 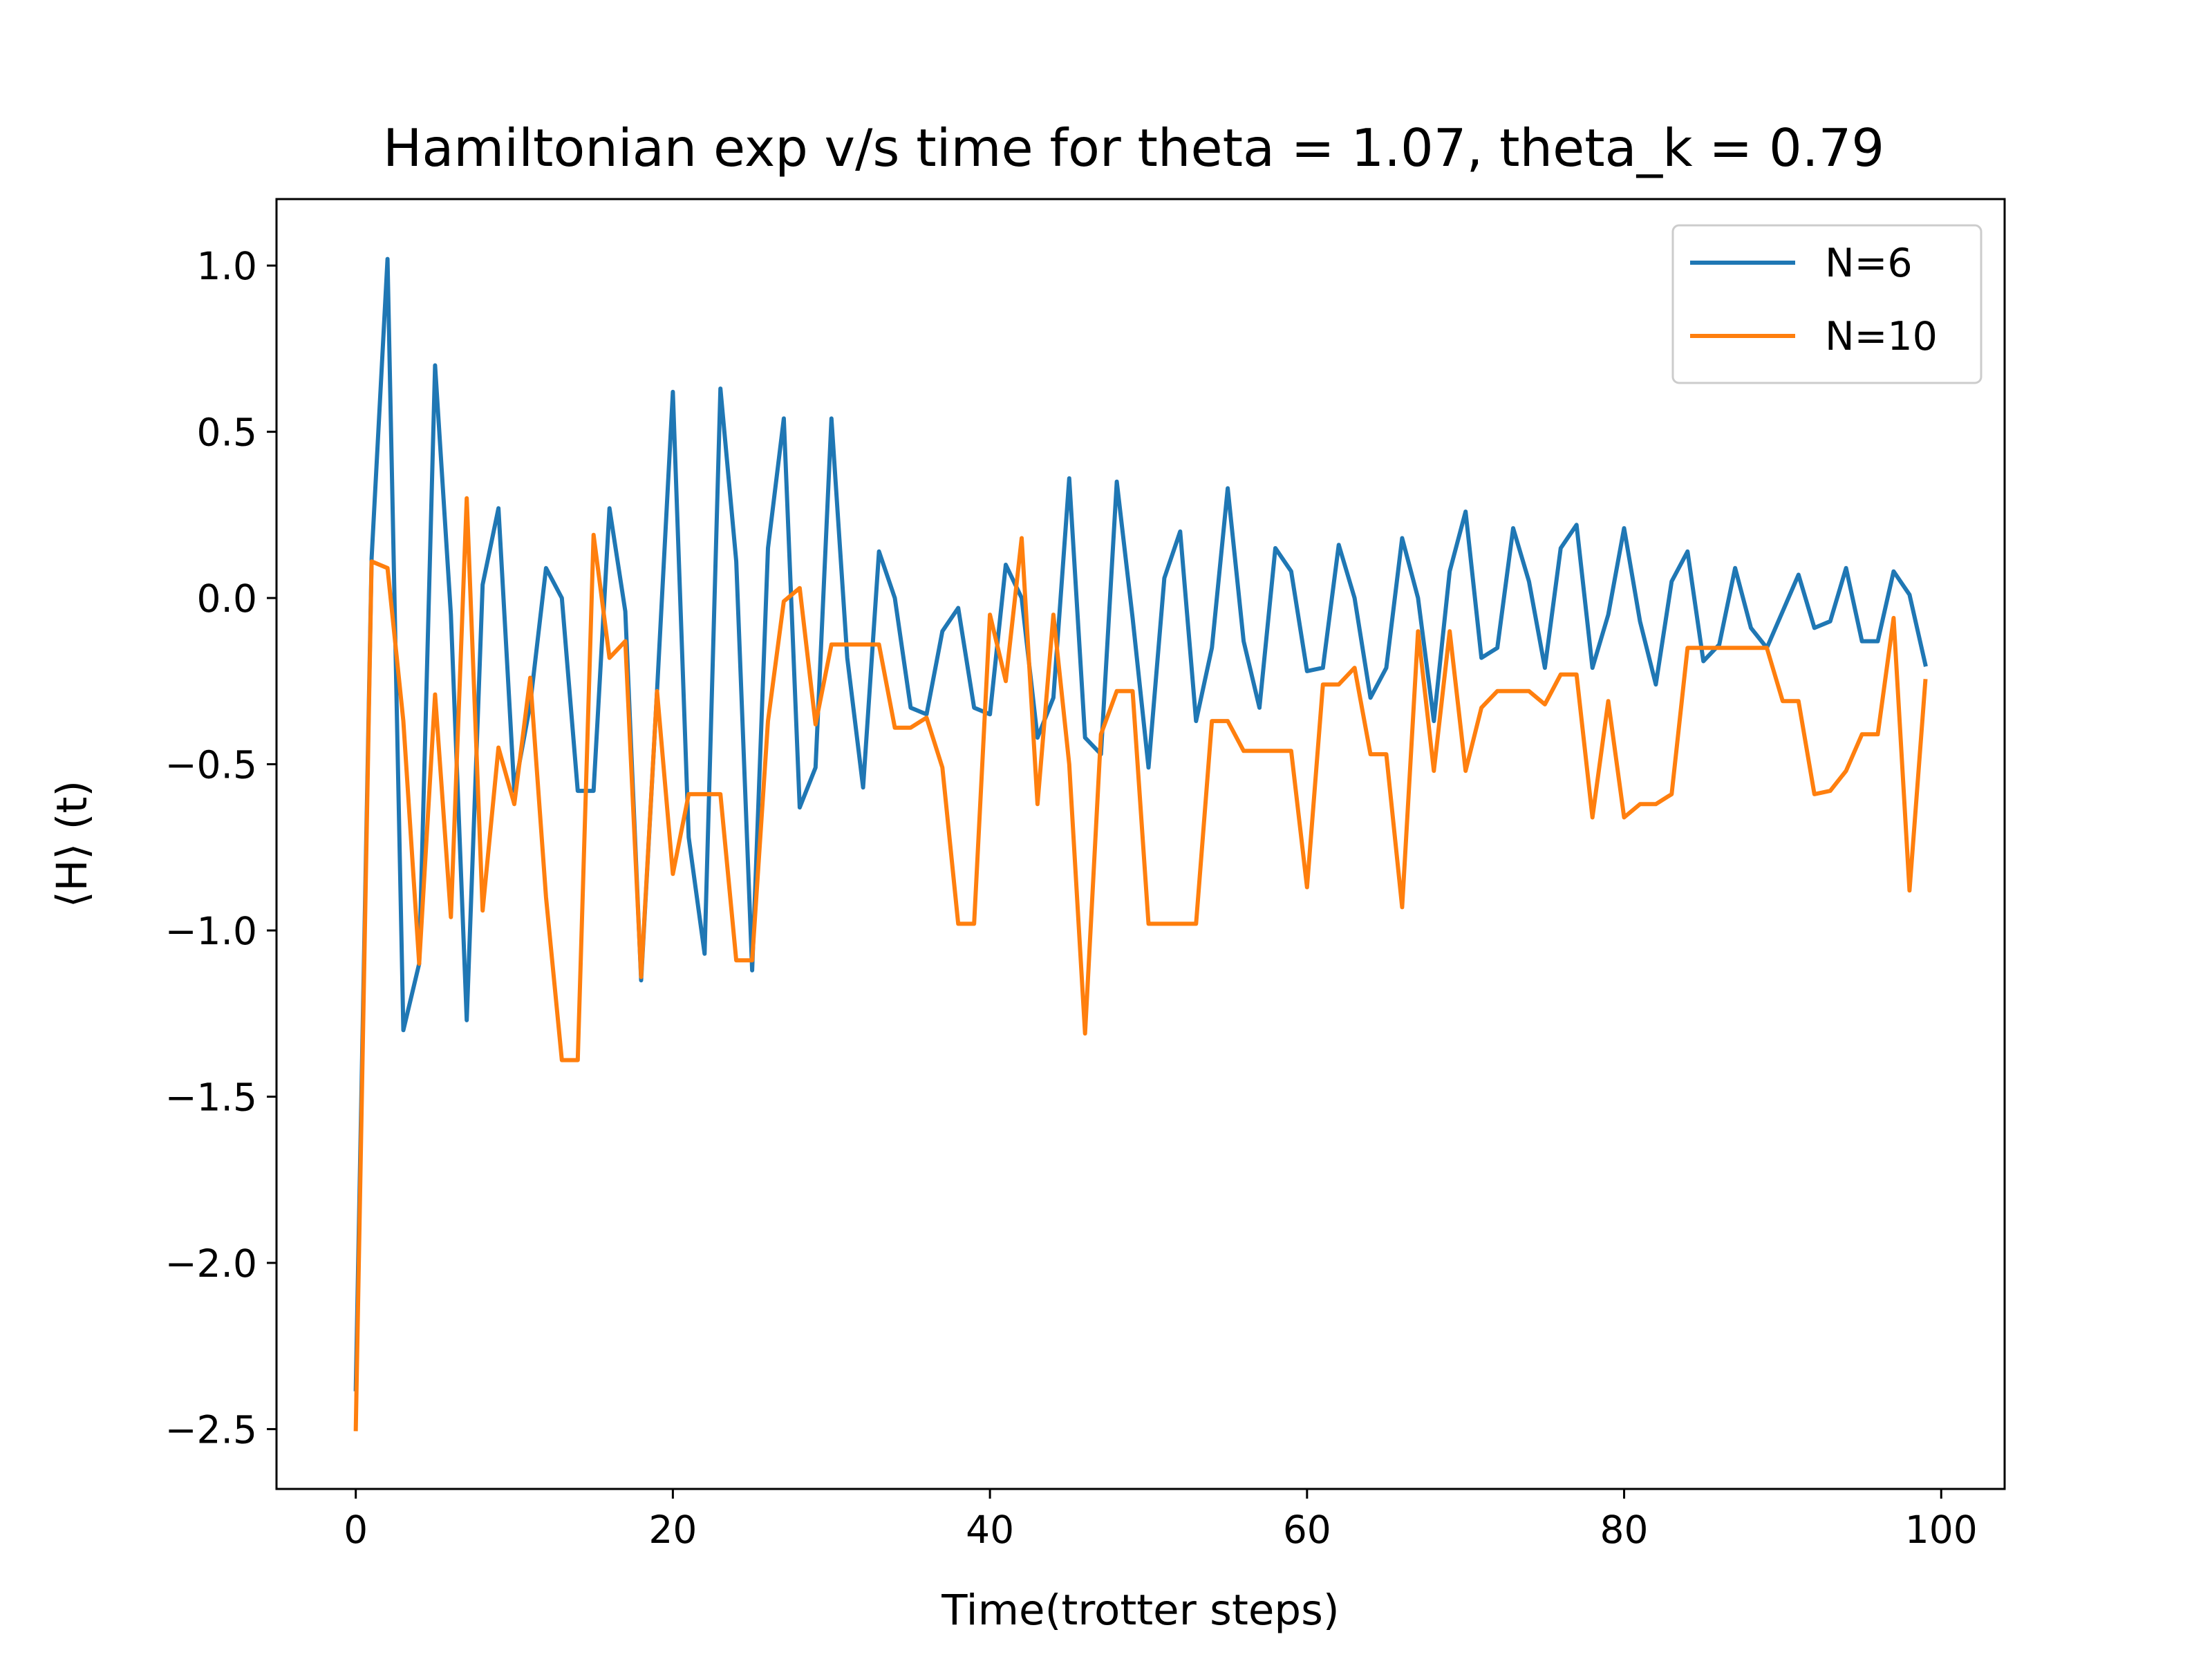 I want to click on legend-label-2: N=10, so click(x=1882, y=337).